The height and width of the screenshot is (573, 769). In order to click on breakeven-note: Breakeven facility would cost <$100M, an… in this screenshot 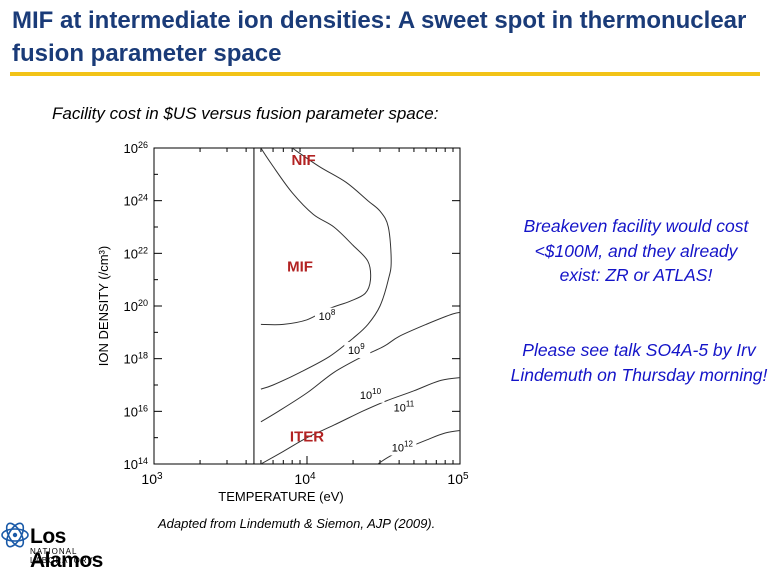, I will do `click(636, 250)`.